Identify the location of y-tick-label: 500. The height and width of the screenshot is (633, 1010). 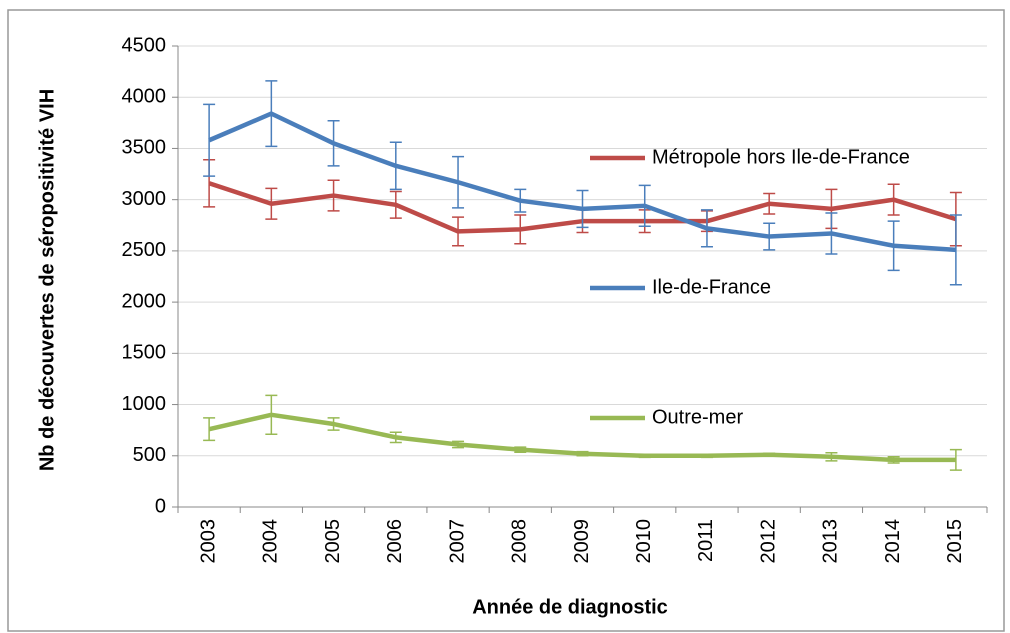
(149, 455).